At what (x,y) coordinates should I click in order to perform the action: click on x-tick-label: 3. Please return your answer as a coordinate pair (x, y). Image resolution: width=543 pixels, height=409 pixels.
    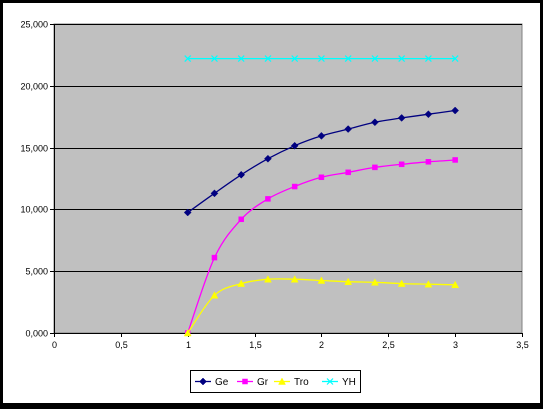
    Looking at the image, I should click on (455, 345).